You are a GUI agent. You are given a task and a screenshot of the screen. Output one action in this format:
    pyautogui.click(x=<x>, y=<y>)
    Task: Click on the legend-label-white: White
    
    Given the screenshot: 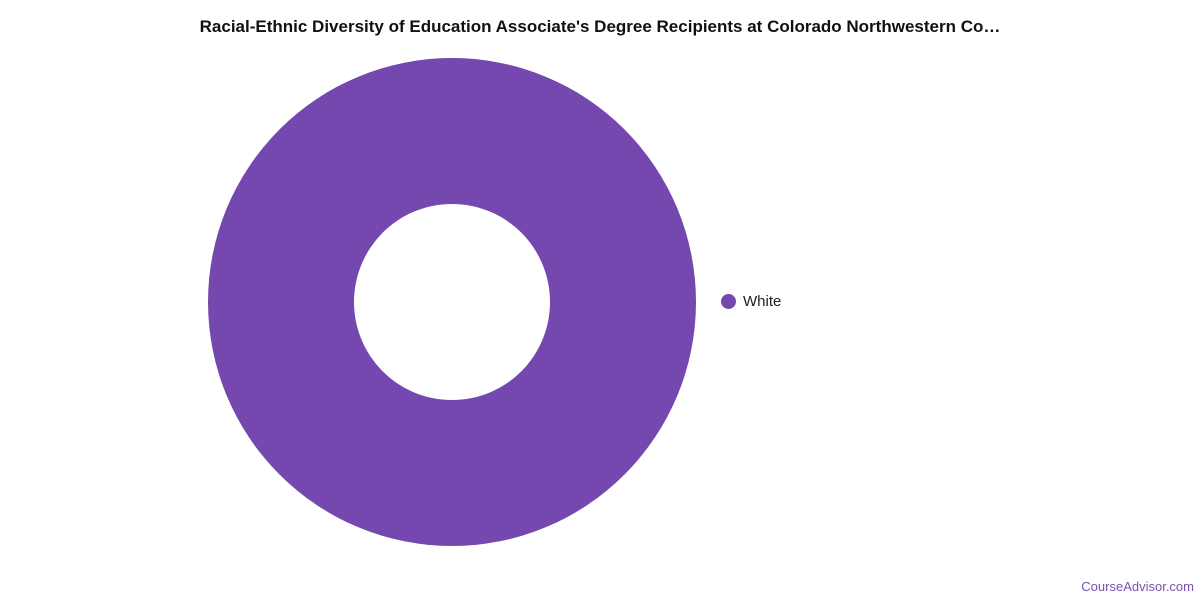 What is the action you would take?
    pyautogui.click(x=762, y=301)
    